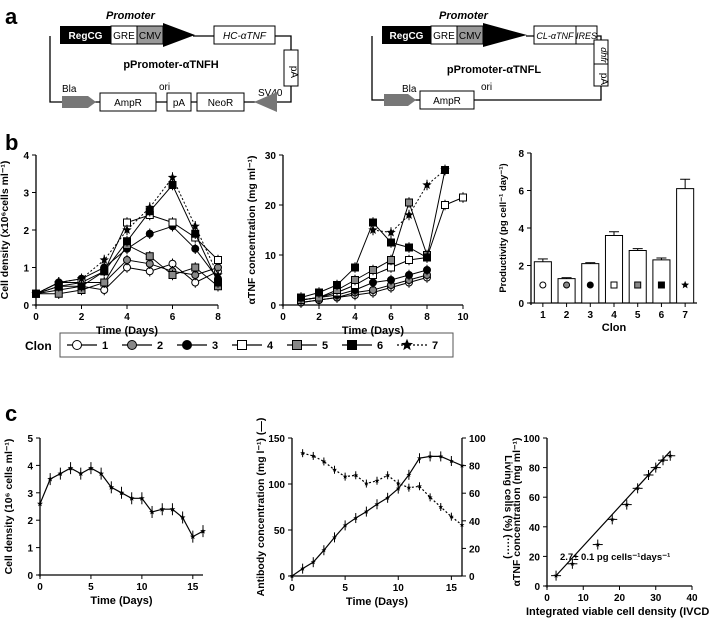  Describe the element at coordinates (5, 230) in the screenshot. I see `y-axis-label: Cell density (x10⁶cells ml⁻¹)` at that location.